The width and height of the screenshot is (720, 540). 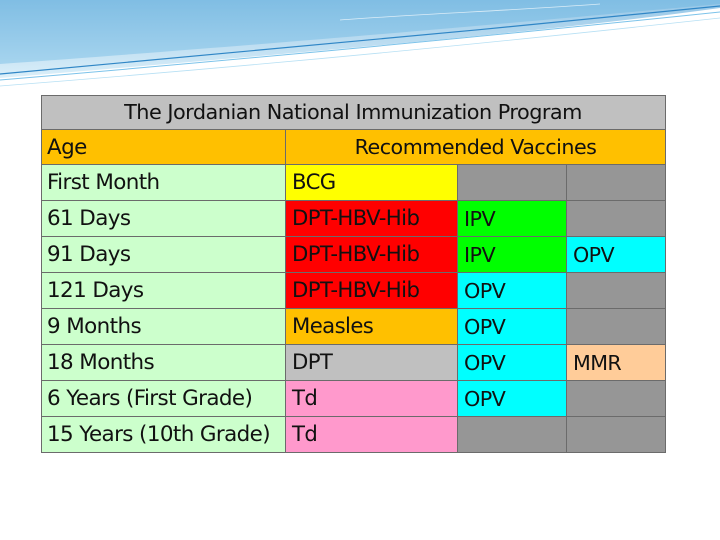 I want to click on age-cell: 6 Years (First Grade), so click(x=163, y=399).